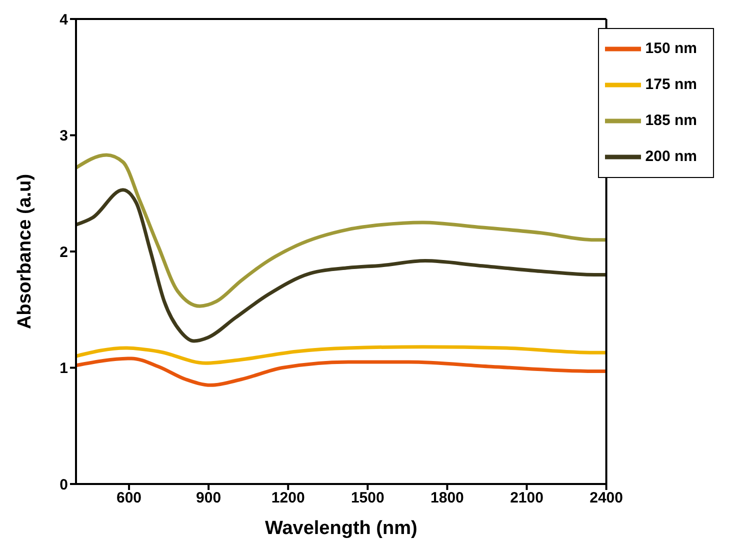 The image size is (737, 552). I want to click on x-tick-label: 1500, so click(367, 498).